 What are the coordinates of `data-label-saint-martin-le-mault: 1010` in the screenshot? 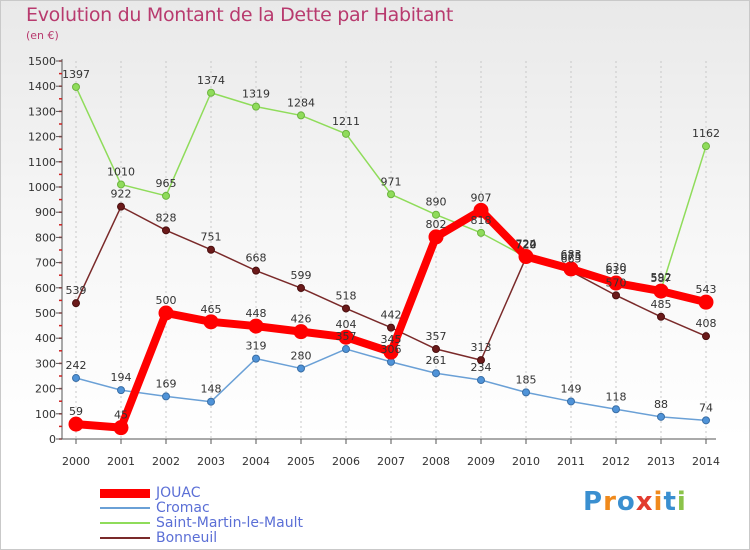 It's located at (121, 171).